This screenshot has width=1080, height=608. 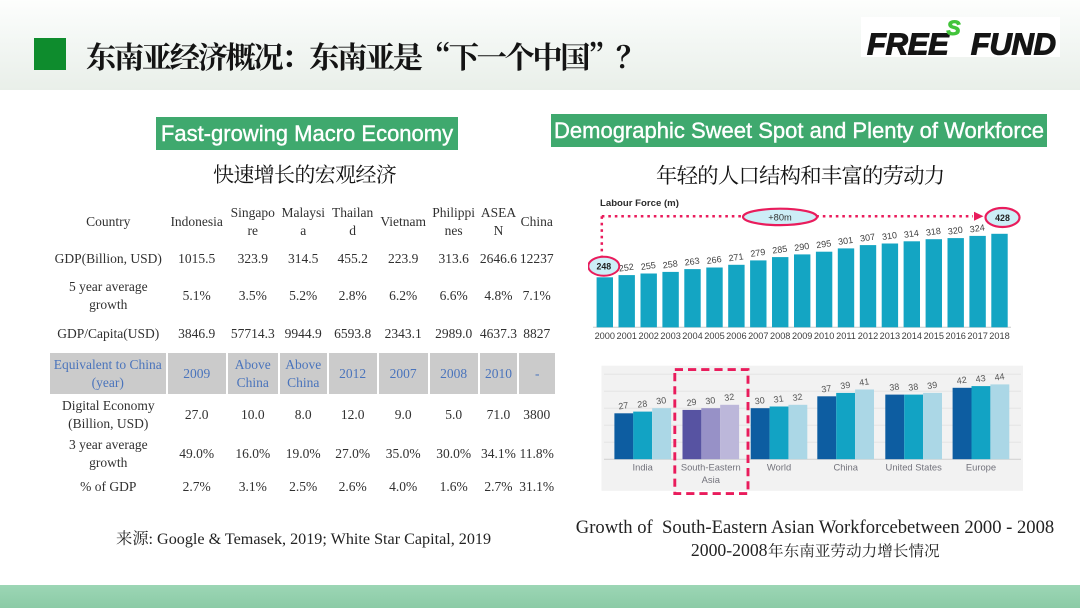 I want to click on svg-text: 428, so click(x=1002, y=218).